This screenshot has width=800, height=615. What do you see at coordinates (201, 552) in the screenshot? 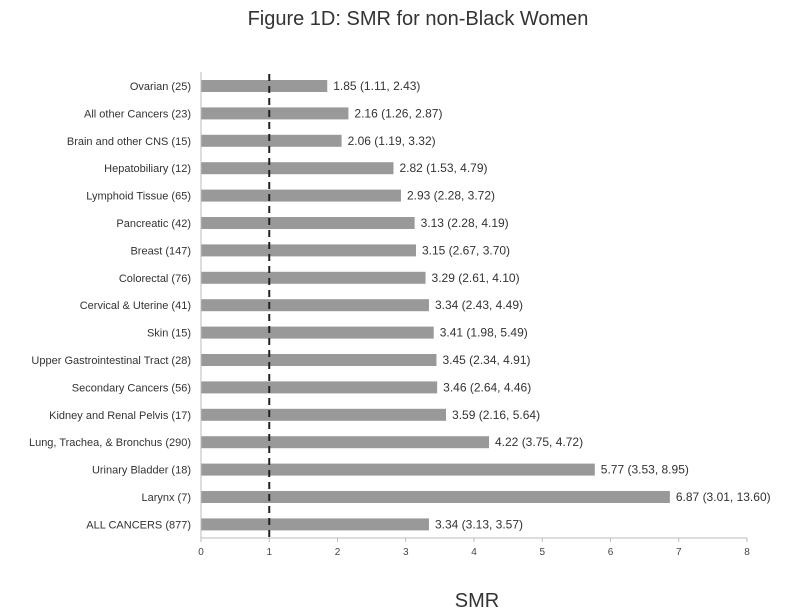
I see `x-tick-label: 0` at bounding box center [201, 552].